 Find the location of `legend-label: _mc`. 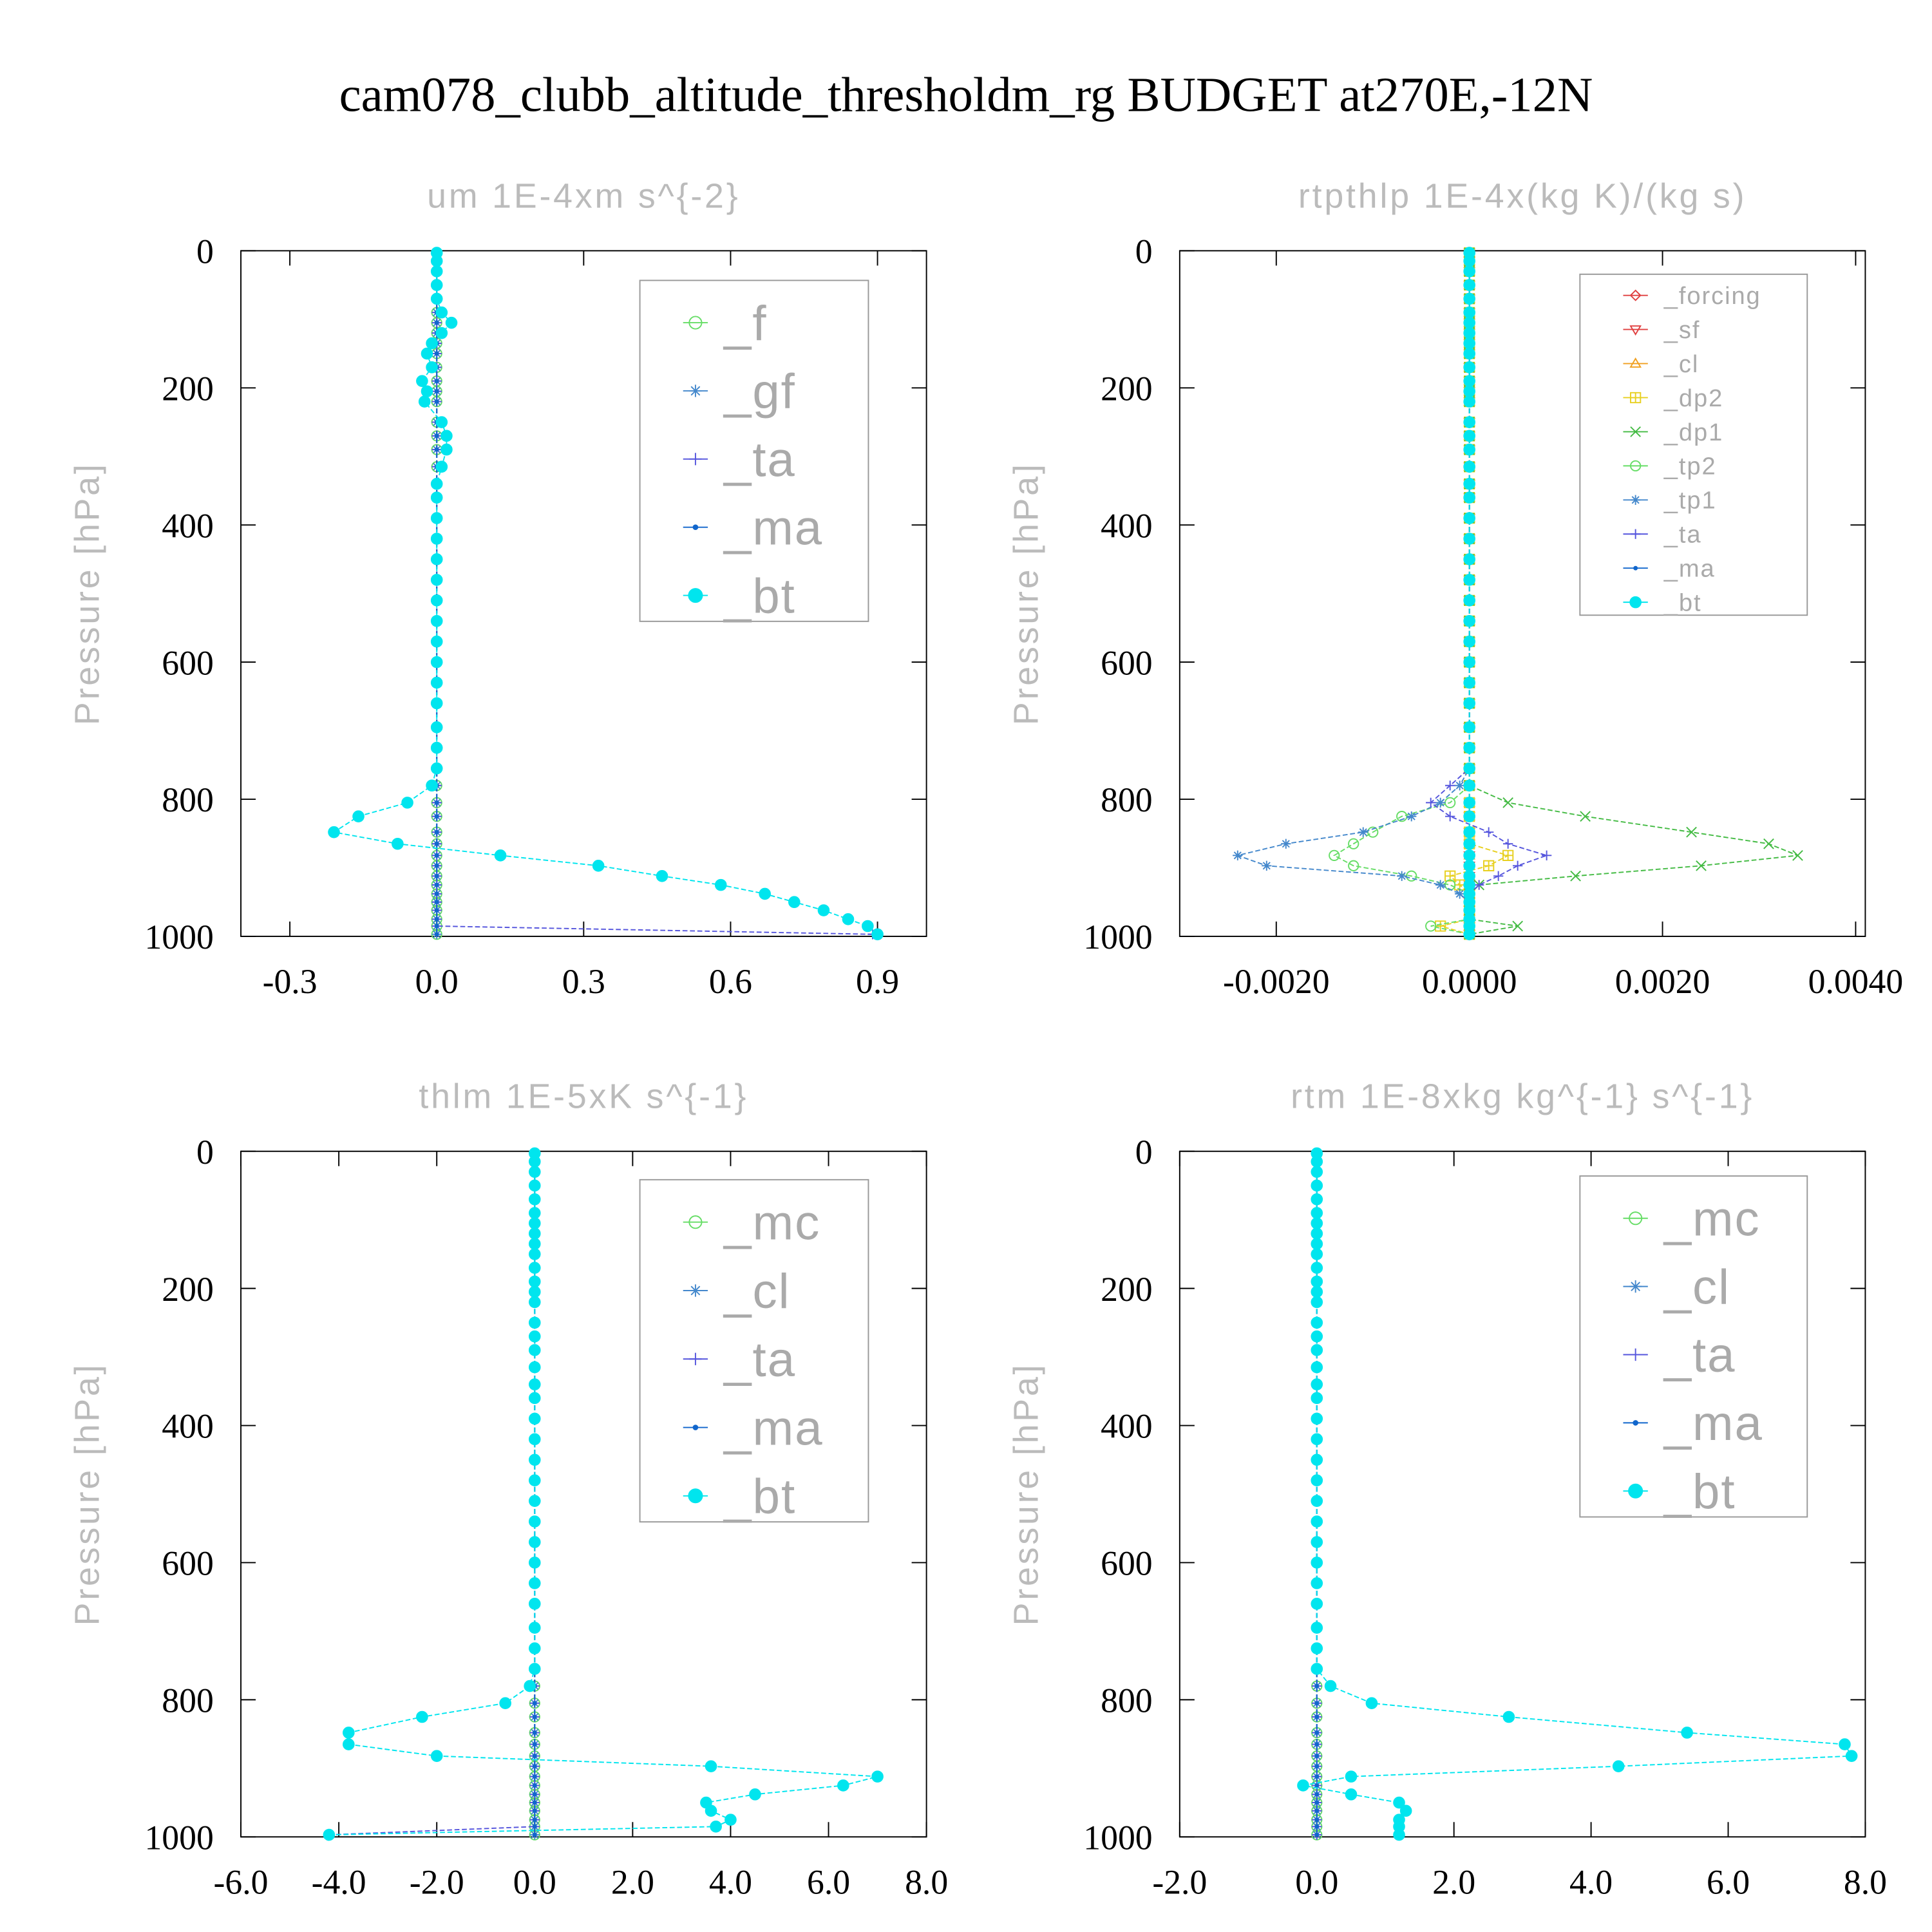

legend-label: _mc is located at coordinates (772, 1223).